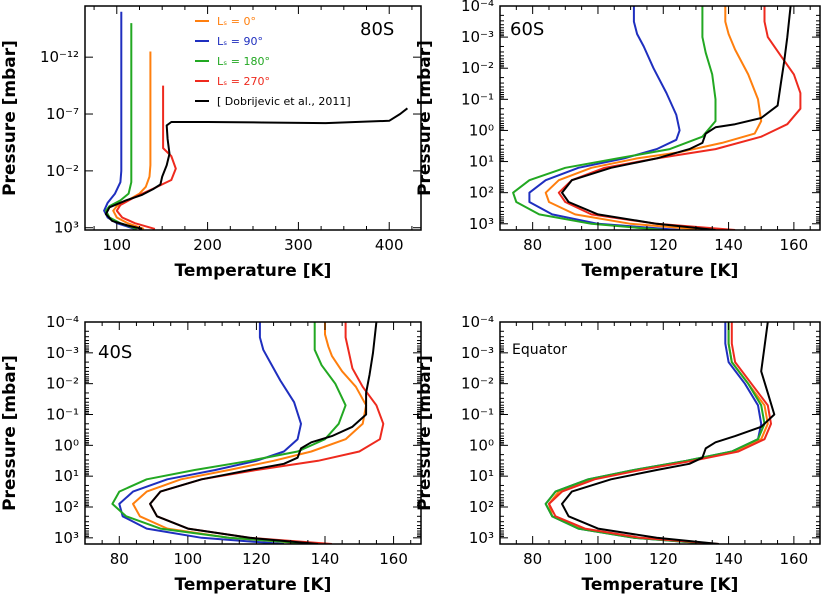  I want to click on panel-title: 60S, so click(527, 29).